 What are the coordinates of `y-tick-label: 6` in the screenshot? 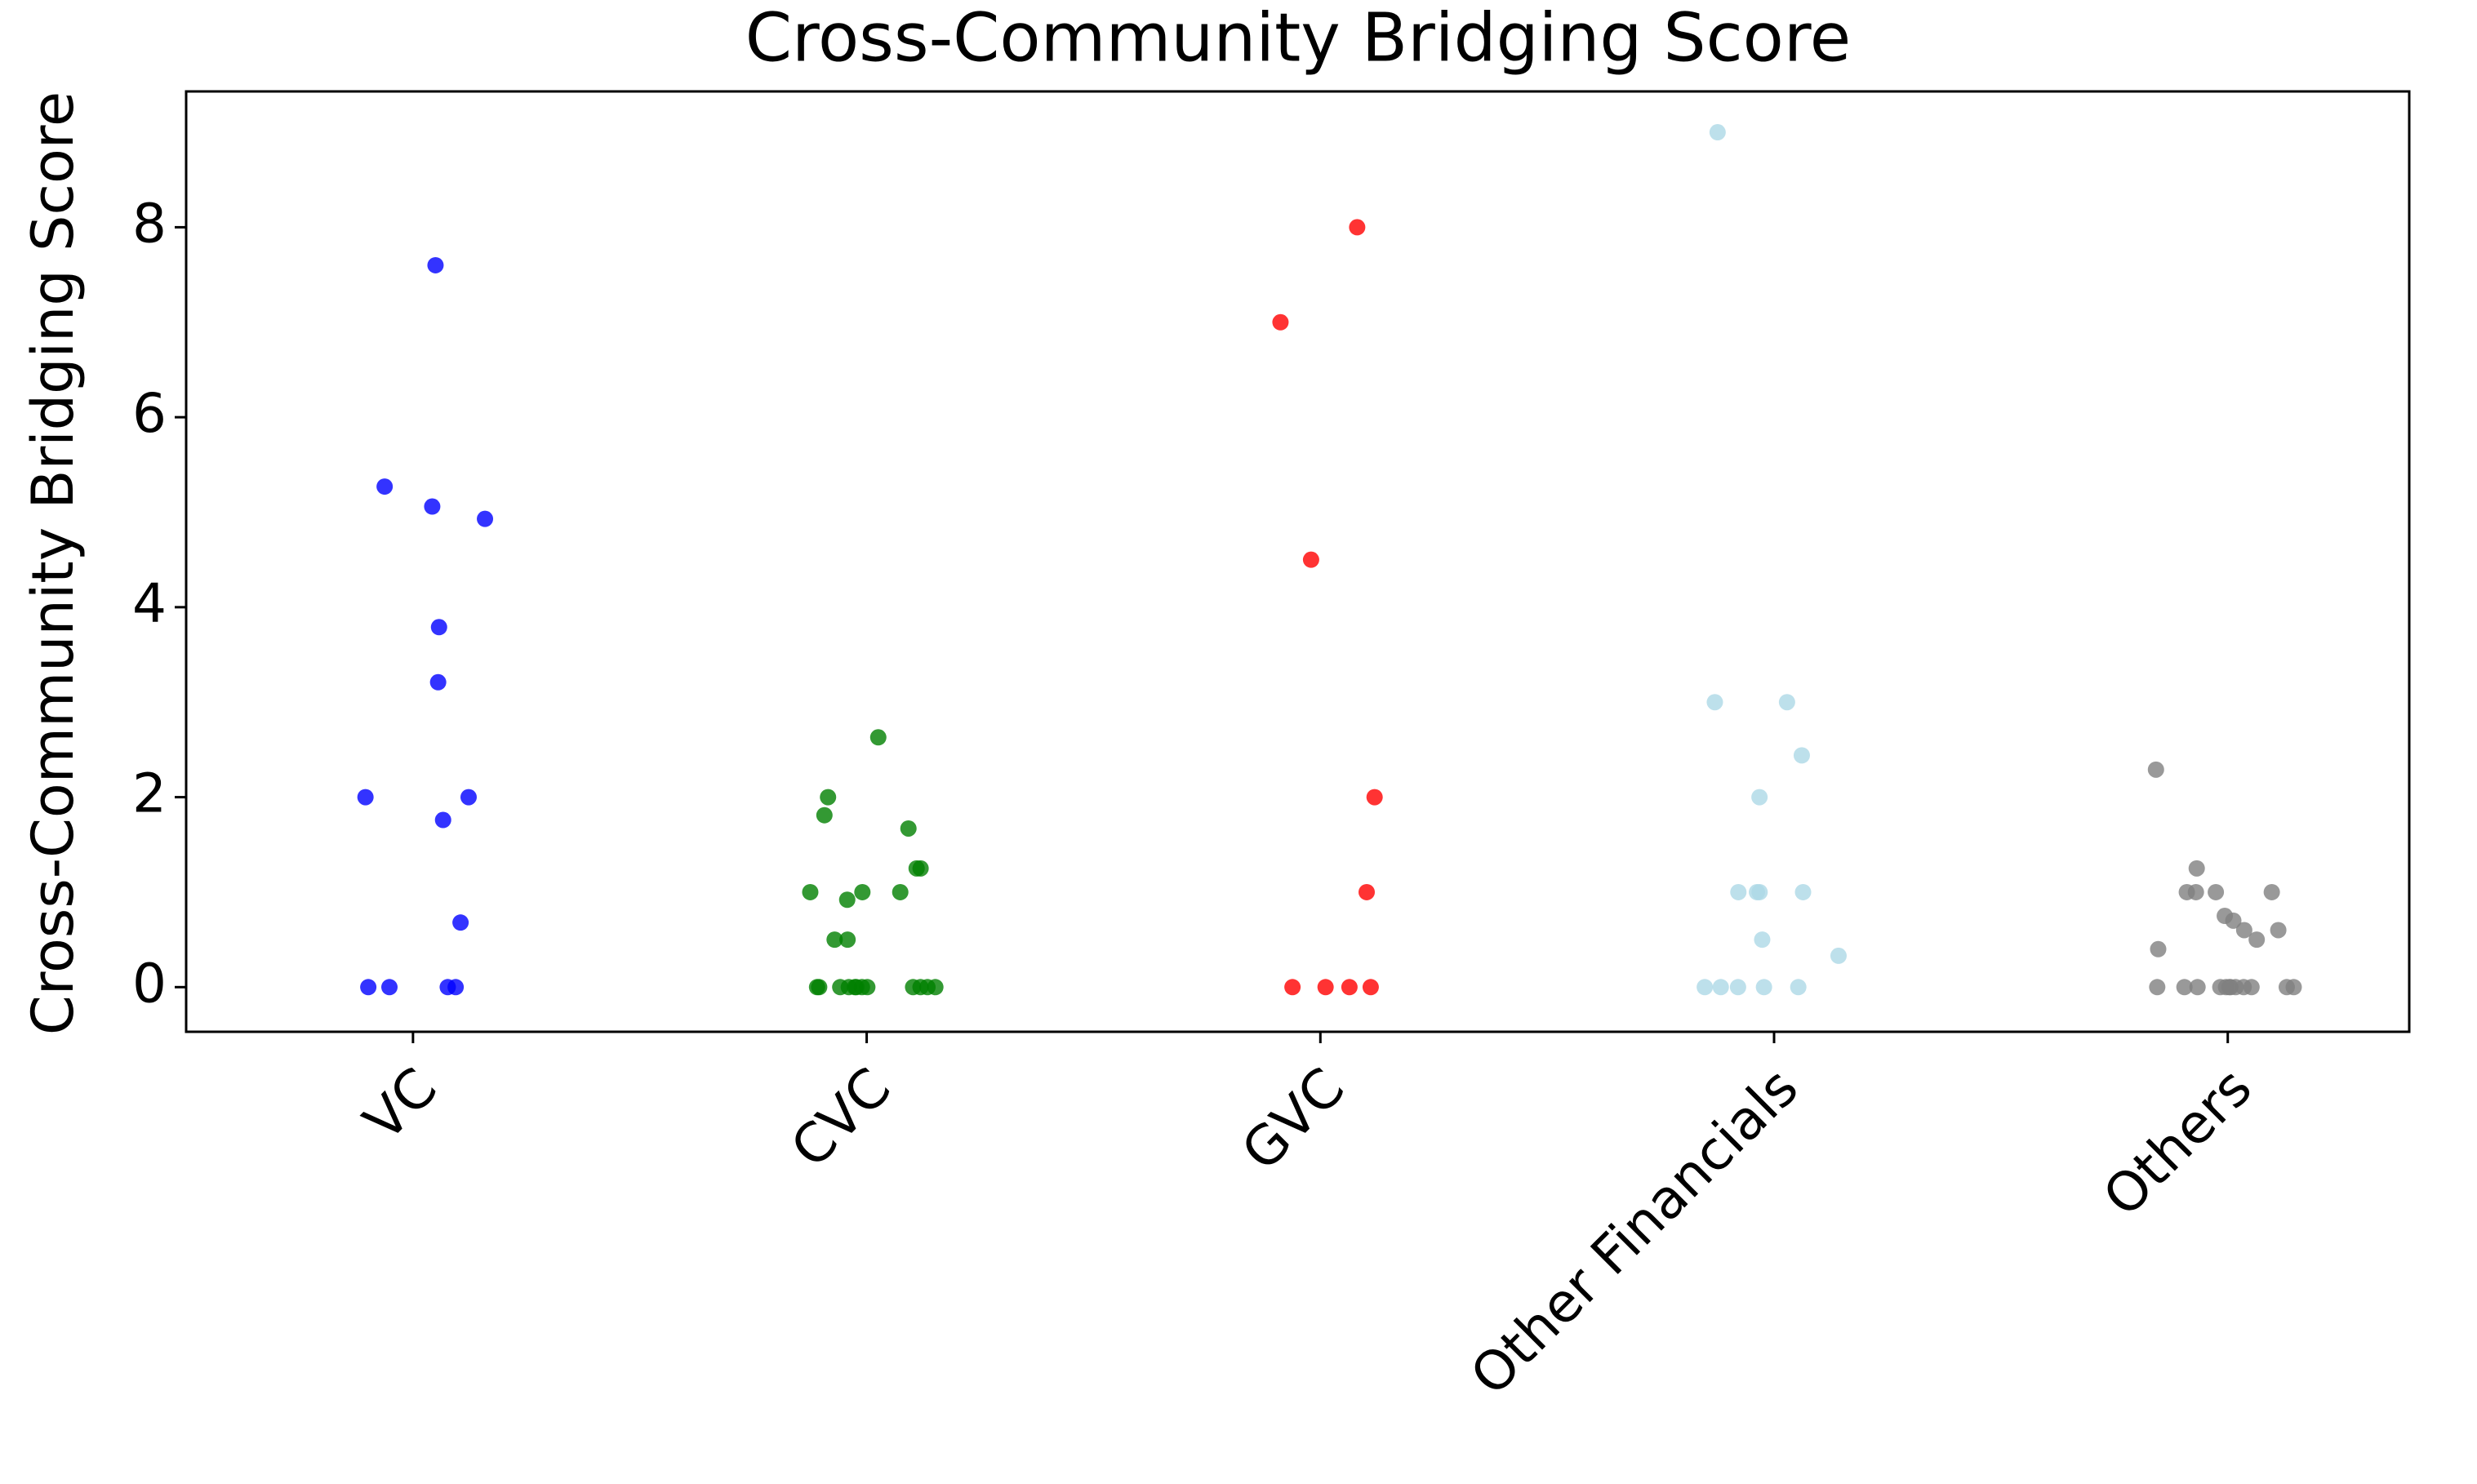 It's located at (150, 413).